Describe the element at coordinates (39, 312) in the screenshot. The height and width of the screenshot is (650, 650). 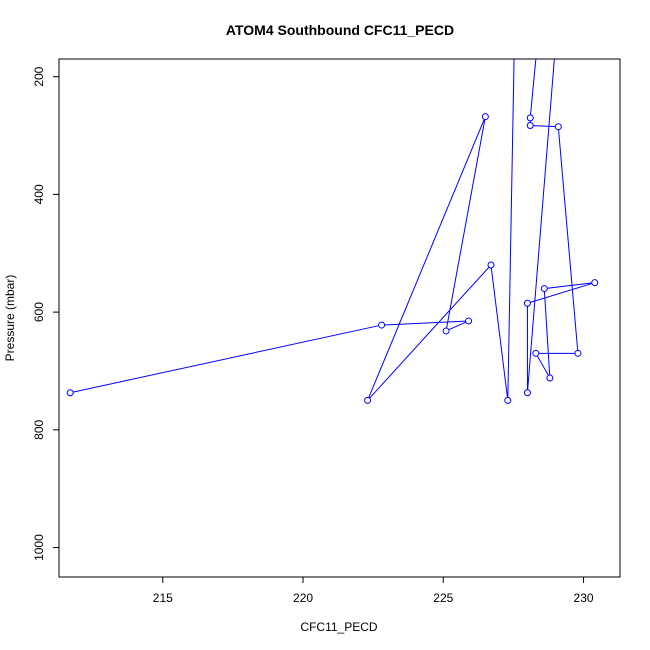
I see `y-tick-label: 600` at that location.